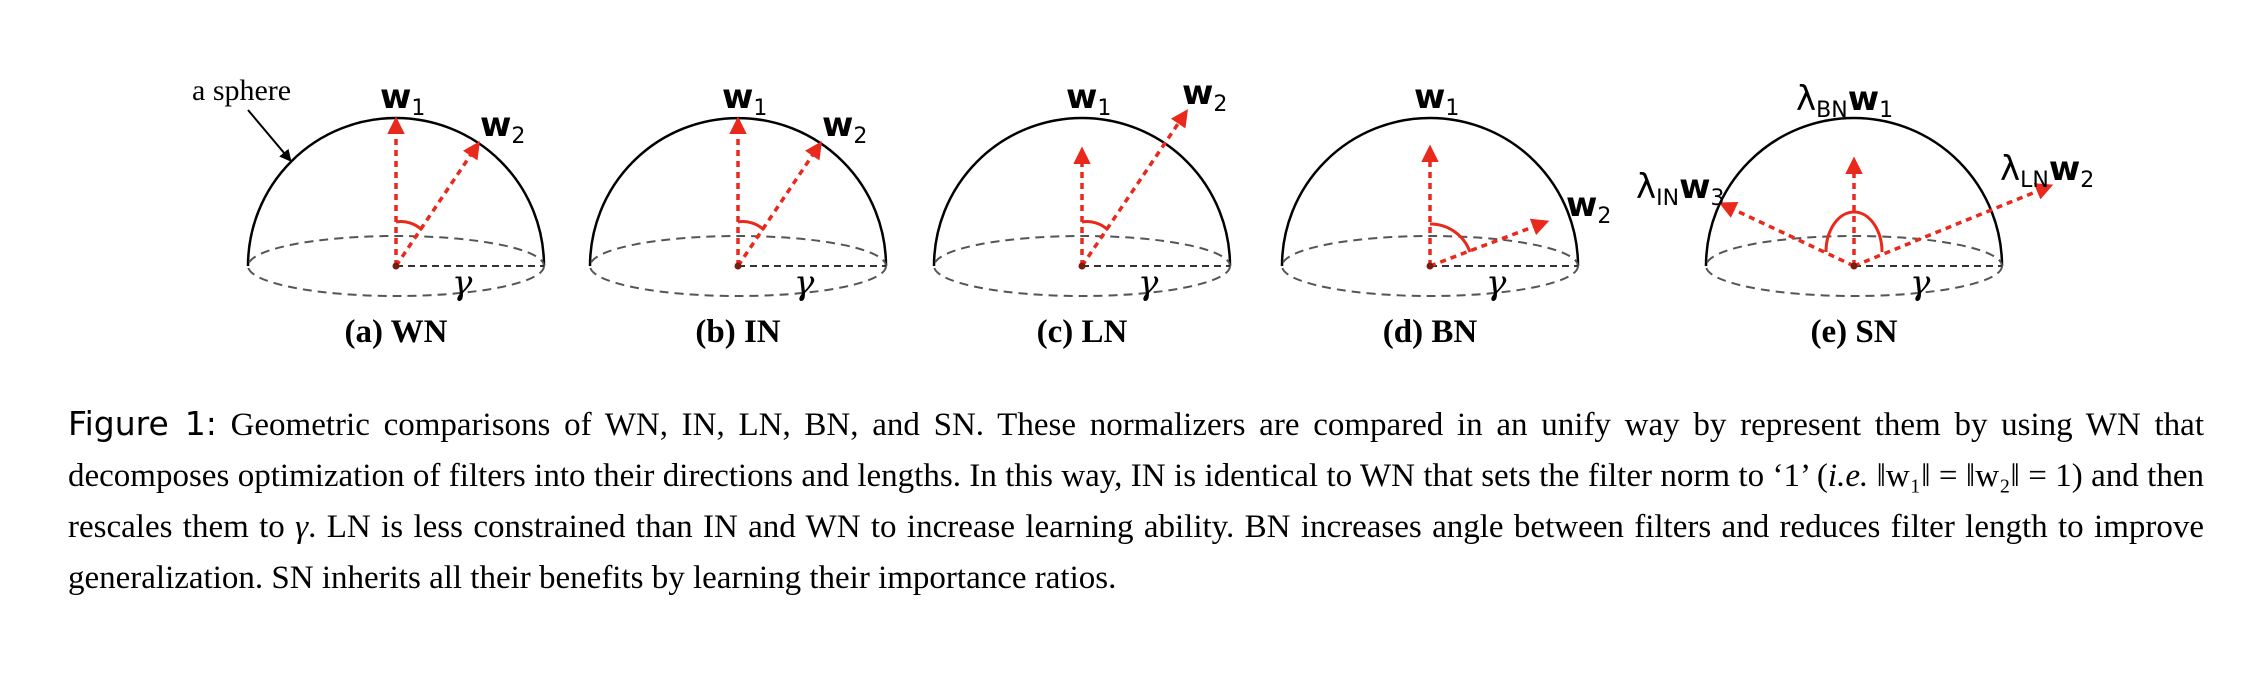 This screenshot has height=676, width=2248. I want to click on lambda-bn-w1-label: λBNw1, so click(1844, 101).